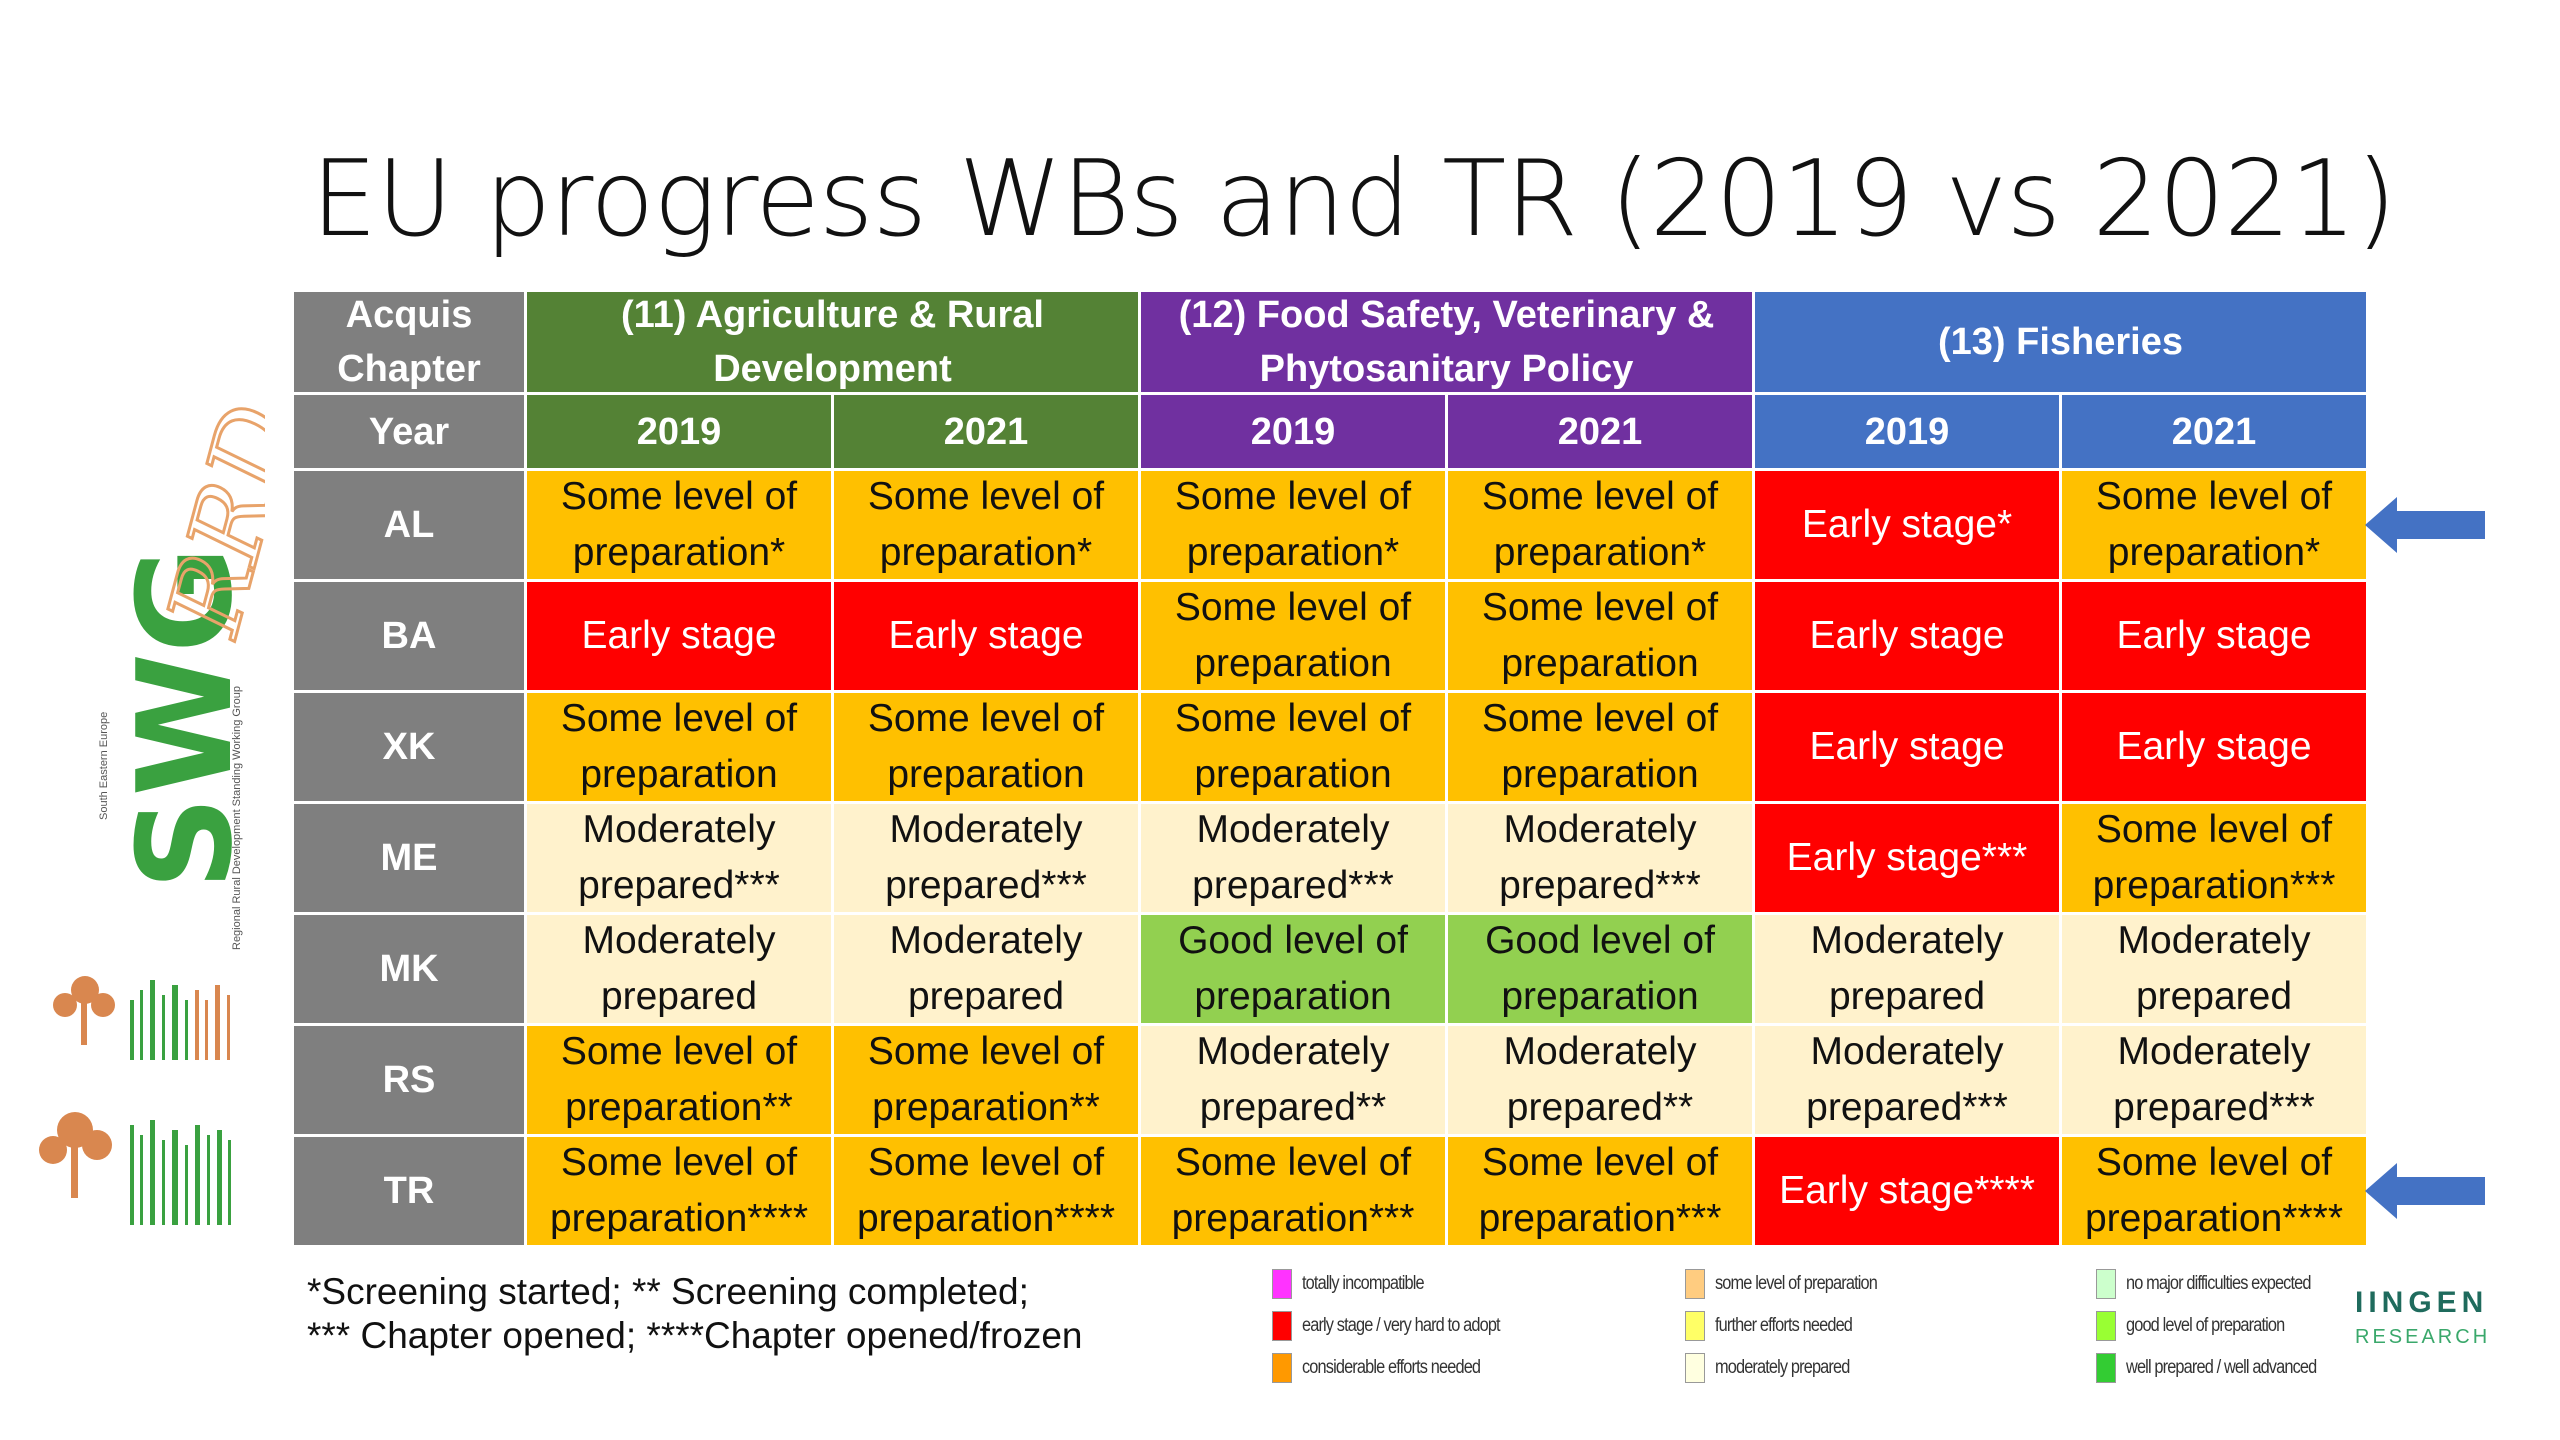  I want to click on country-rs: RS, so click(409, 1080).